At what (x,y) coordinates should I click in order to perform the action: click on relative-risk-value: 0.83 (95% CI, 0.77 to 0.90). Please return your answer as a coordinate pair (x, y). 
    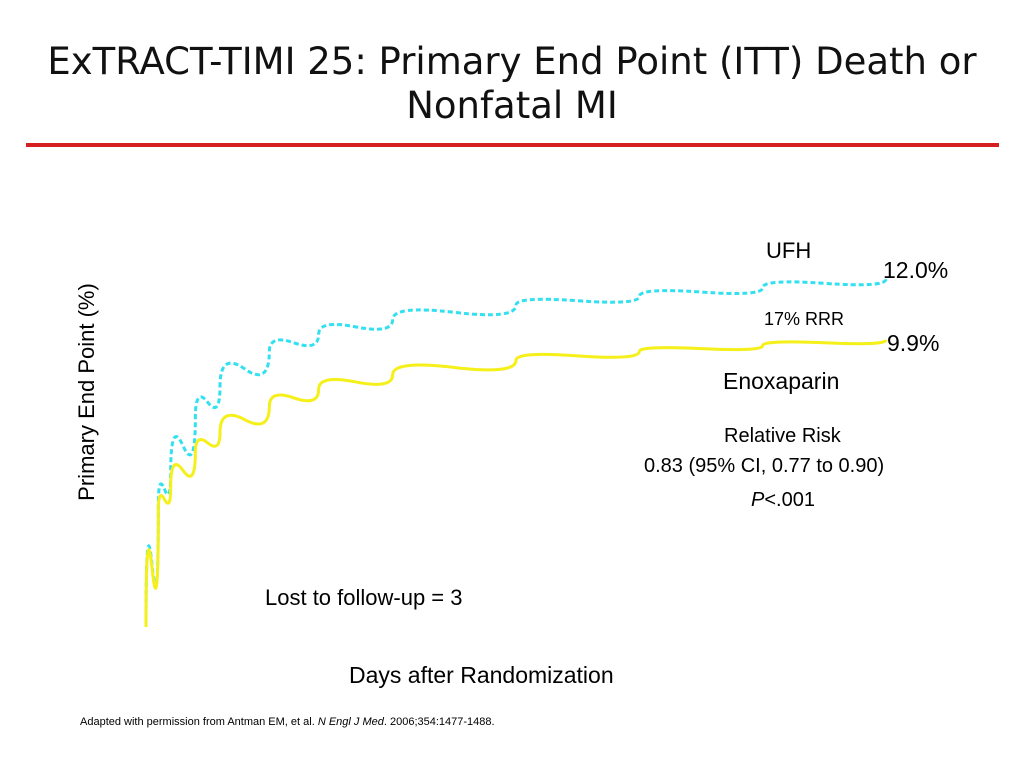
    Looking at the image, I should click on (764, 466).